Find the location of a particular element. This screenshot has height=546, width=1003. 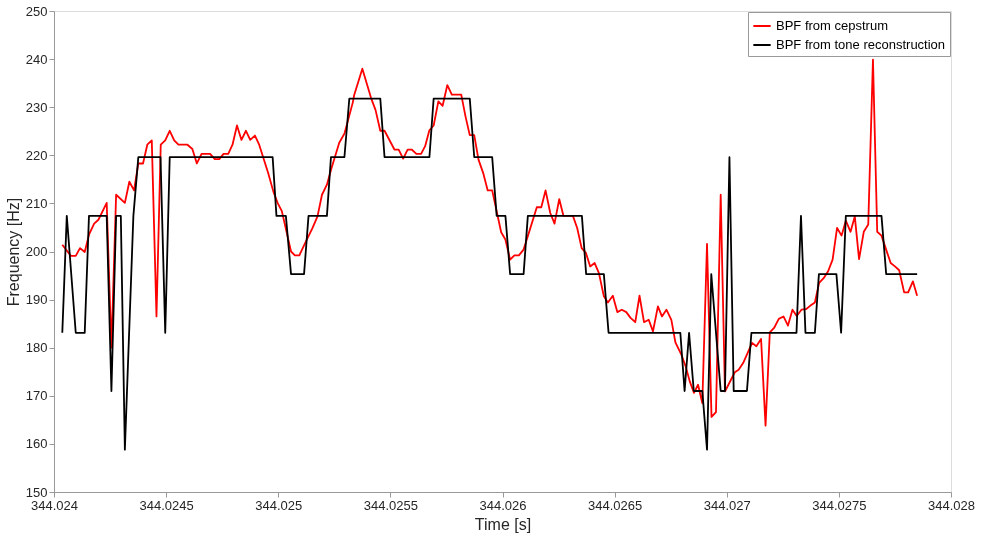

x-tick-label: 344.028 is located at coordinates (951, 505).